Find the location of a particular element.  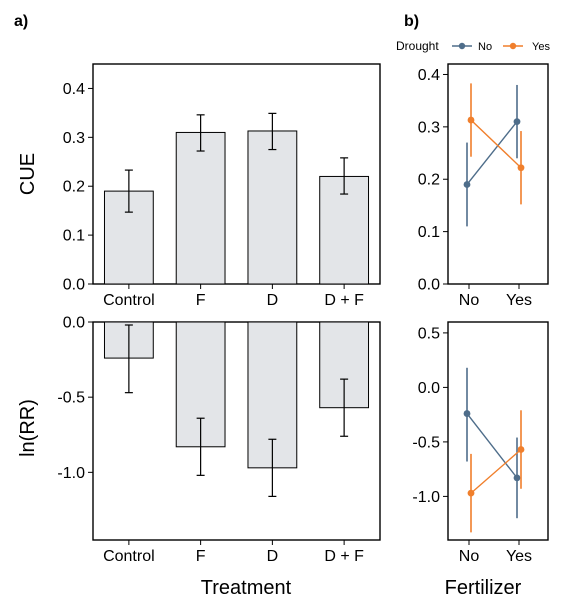

plot-frame-b-bottom is located at coordinates (498, 431).